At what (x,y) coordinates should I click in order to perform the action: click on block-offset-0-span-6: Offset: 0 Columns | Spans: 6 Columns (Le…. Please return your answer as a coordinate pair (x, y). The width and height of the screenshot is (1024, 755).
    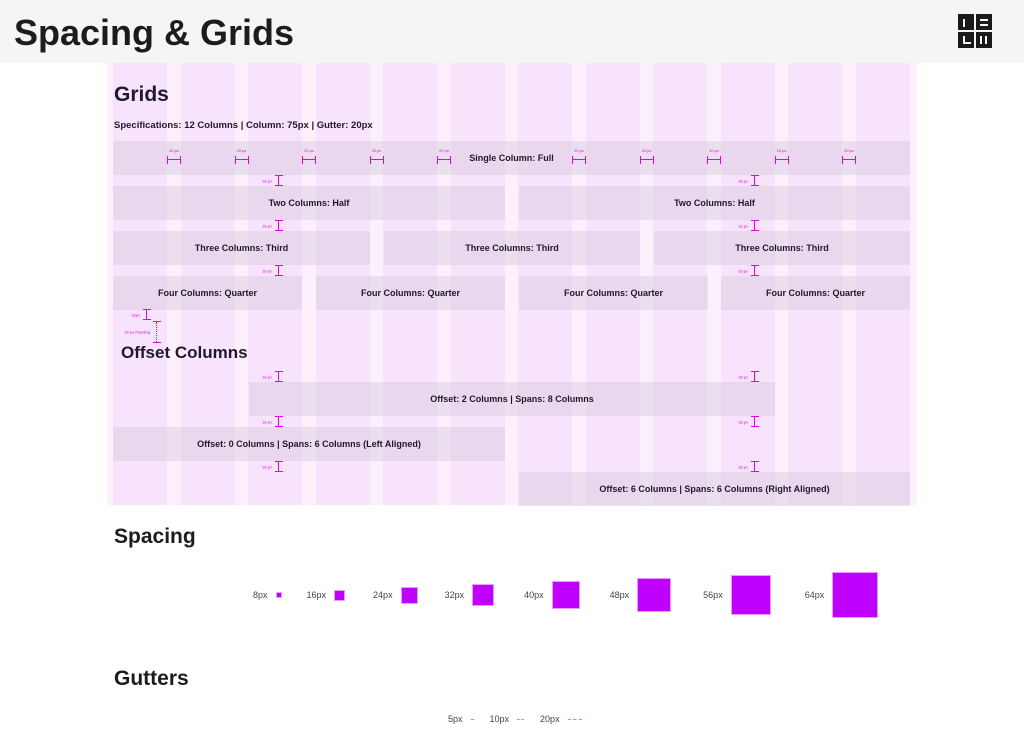
    Looking at the image, I should click on (309, 444).